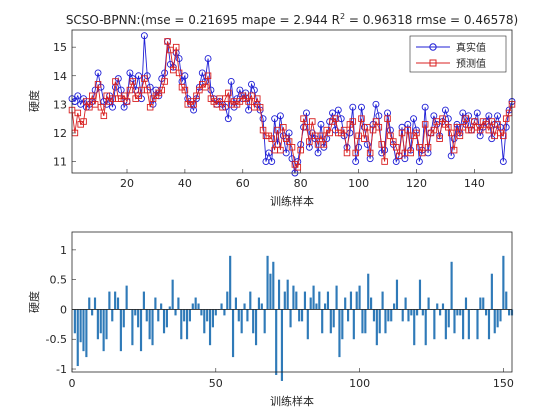 The width and height of the screenshot is (560, 420). I want to click on top-x-tick-label: 100, so click(358, 183).